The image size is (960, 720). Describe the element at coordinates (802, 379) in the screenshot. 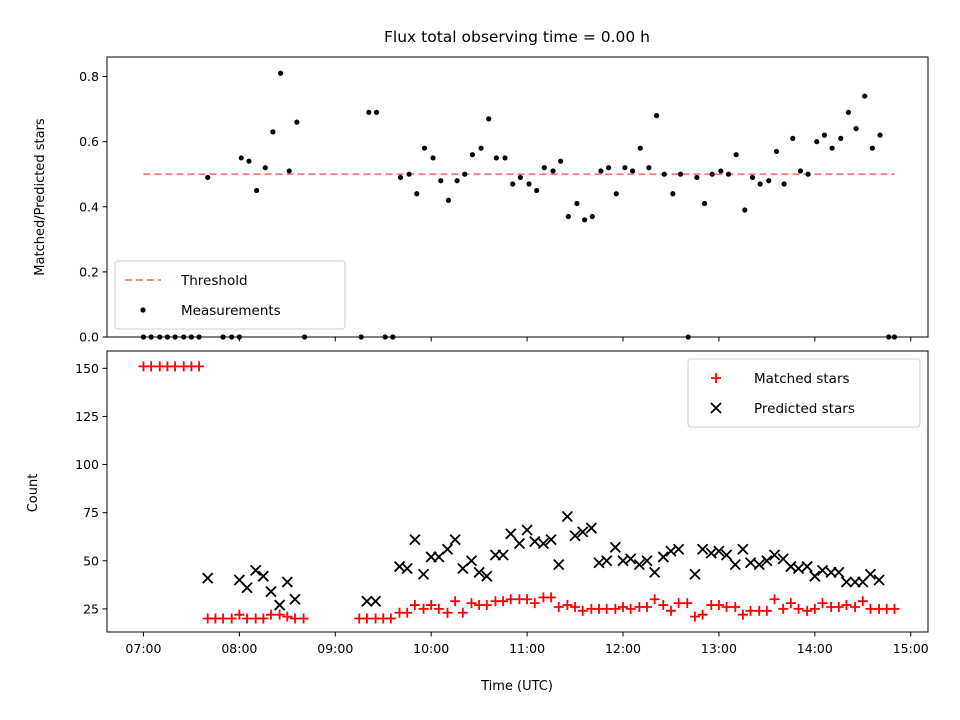

I see `legend-label: Matched stars` at that location.